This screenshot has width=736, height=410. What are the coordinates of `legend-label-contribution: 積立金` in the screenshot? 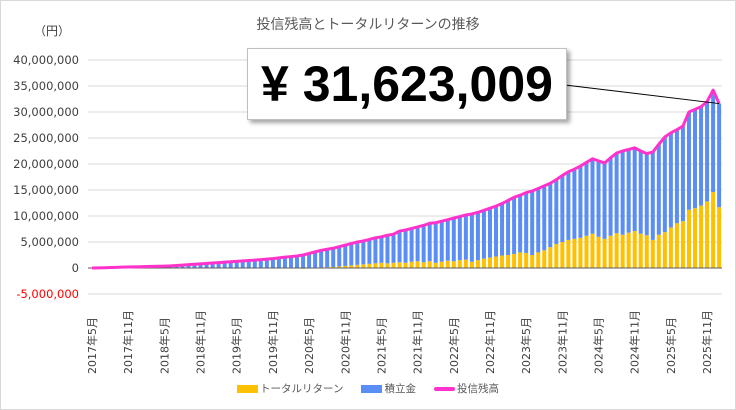 It's located at (400, 389).